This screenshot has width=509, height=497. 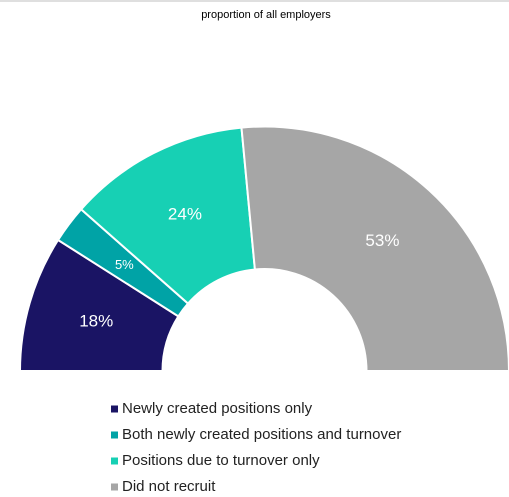 I want to click on data-label: 18%, so click(x=96, y=321).